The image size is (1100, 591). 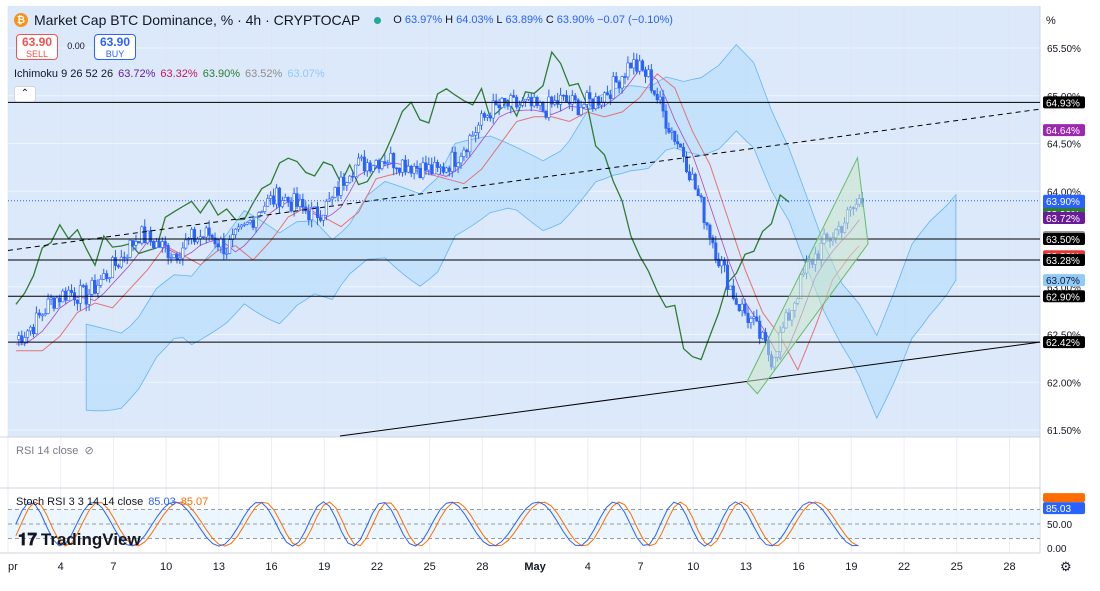 What do you see at coordinates (87, 451) in the screenshot?
I see `eye-off-icon: ⊘` at bounding box center [87, 451].